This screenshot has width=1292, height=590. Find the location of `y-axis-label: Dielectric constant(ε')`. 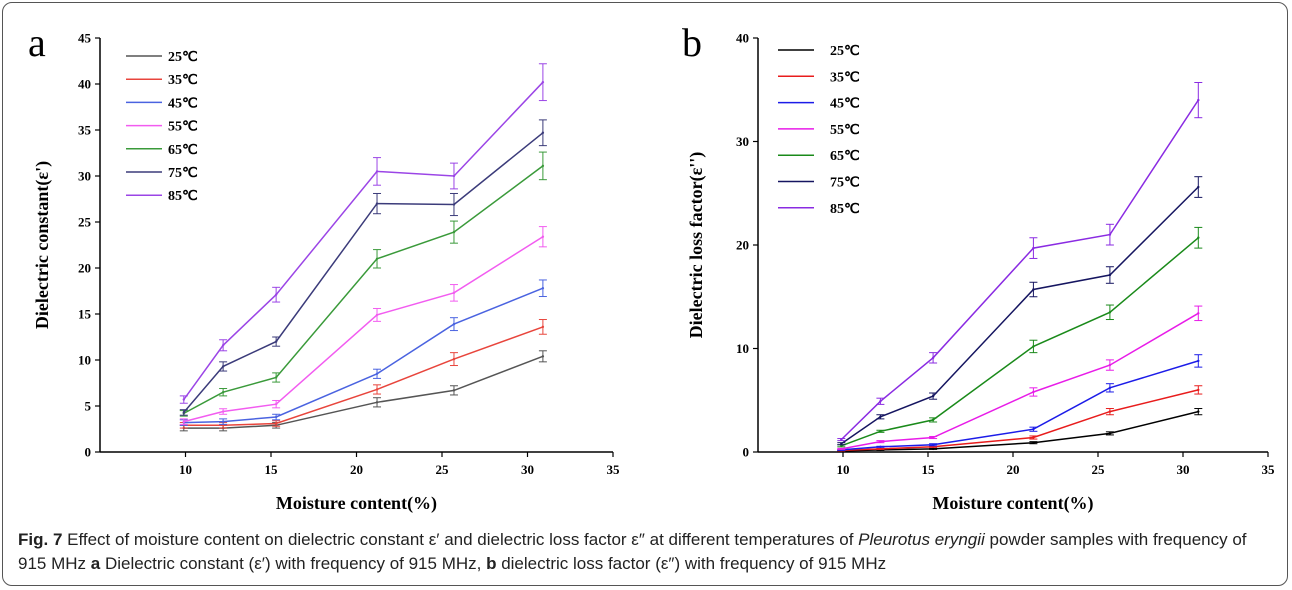

y-axis-label: Dielectric constant(ε') is located at coordinates (42, 245).